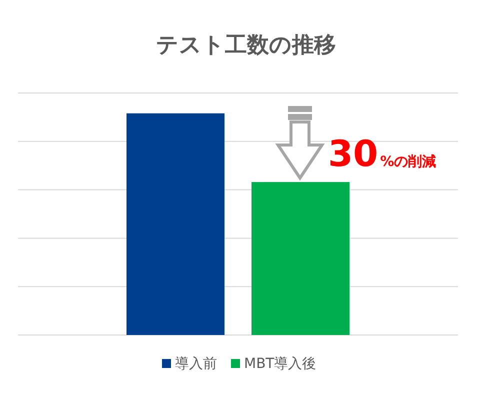 This screenshot has height=397, width=492. I want to click on chart-title: テスト工数の推移, so click(246, 45).